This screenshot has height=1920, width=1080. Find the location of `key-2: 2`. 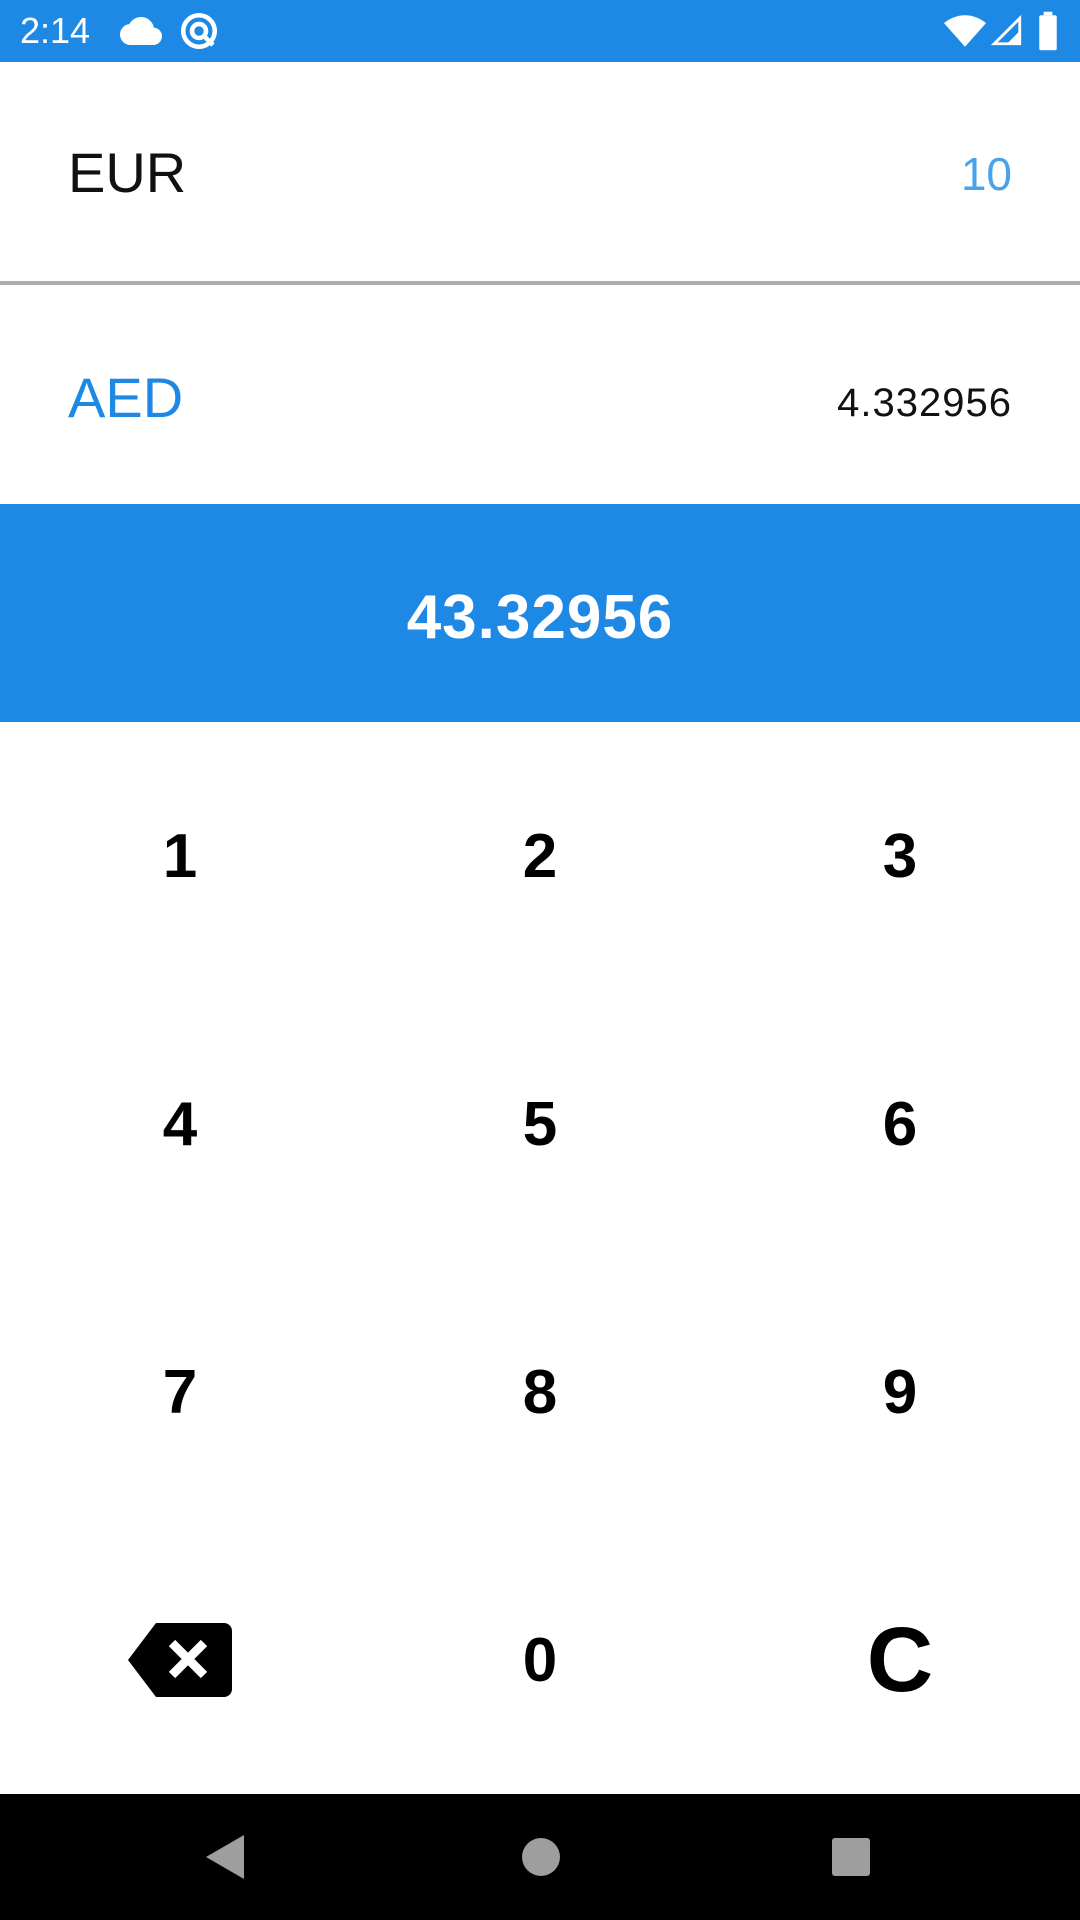

key-2: 2 is located at coordinates (540, 856).